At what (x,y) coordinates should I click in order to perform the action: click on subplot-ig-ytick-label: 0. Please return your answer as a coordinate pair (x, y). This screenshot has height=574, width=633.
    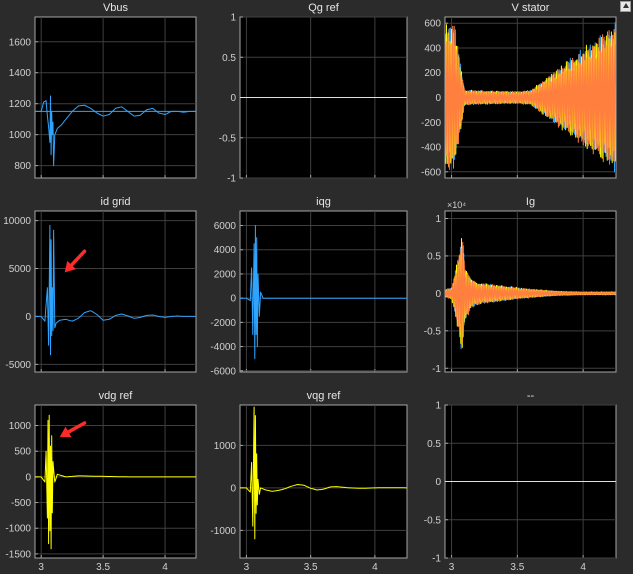
    Looking at the image, I should click on (438, 294).